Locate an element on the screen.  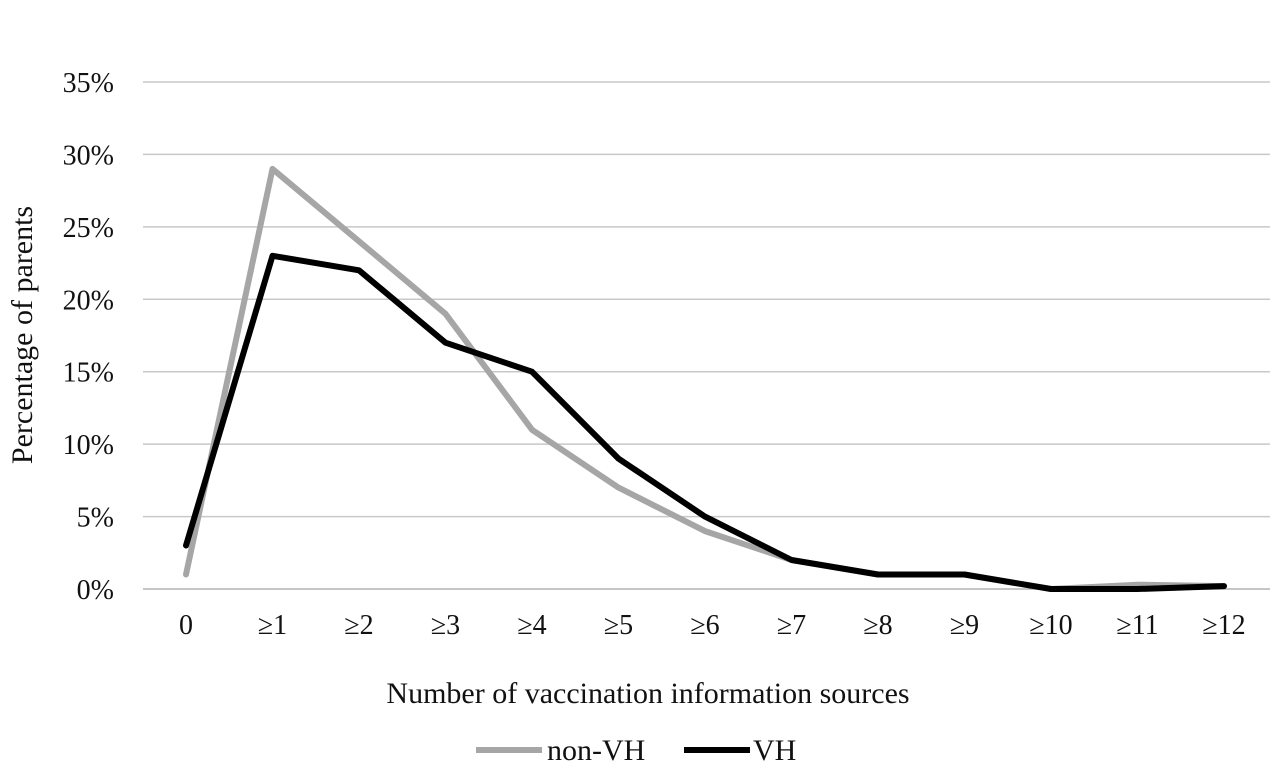
x-tick-label: ≥8 is located at coordinates (877, 625).